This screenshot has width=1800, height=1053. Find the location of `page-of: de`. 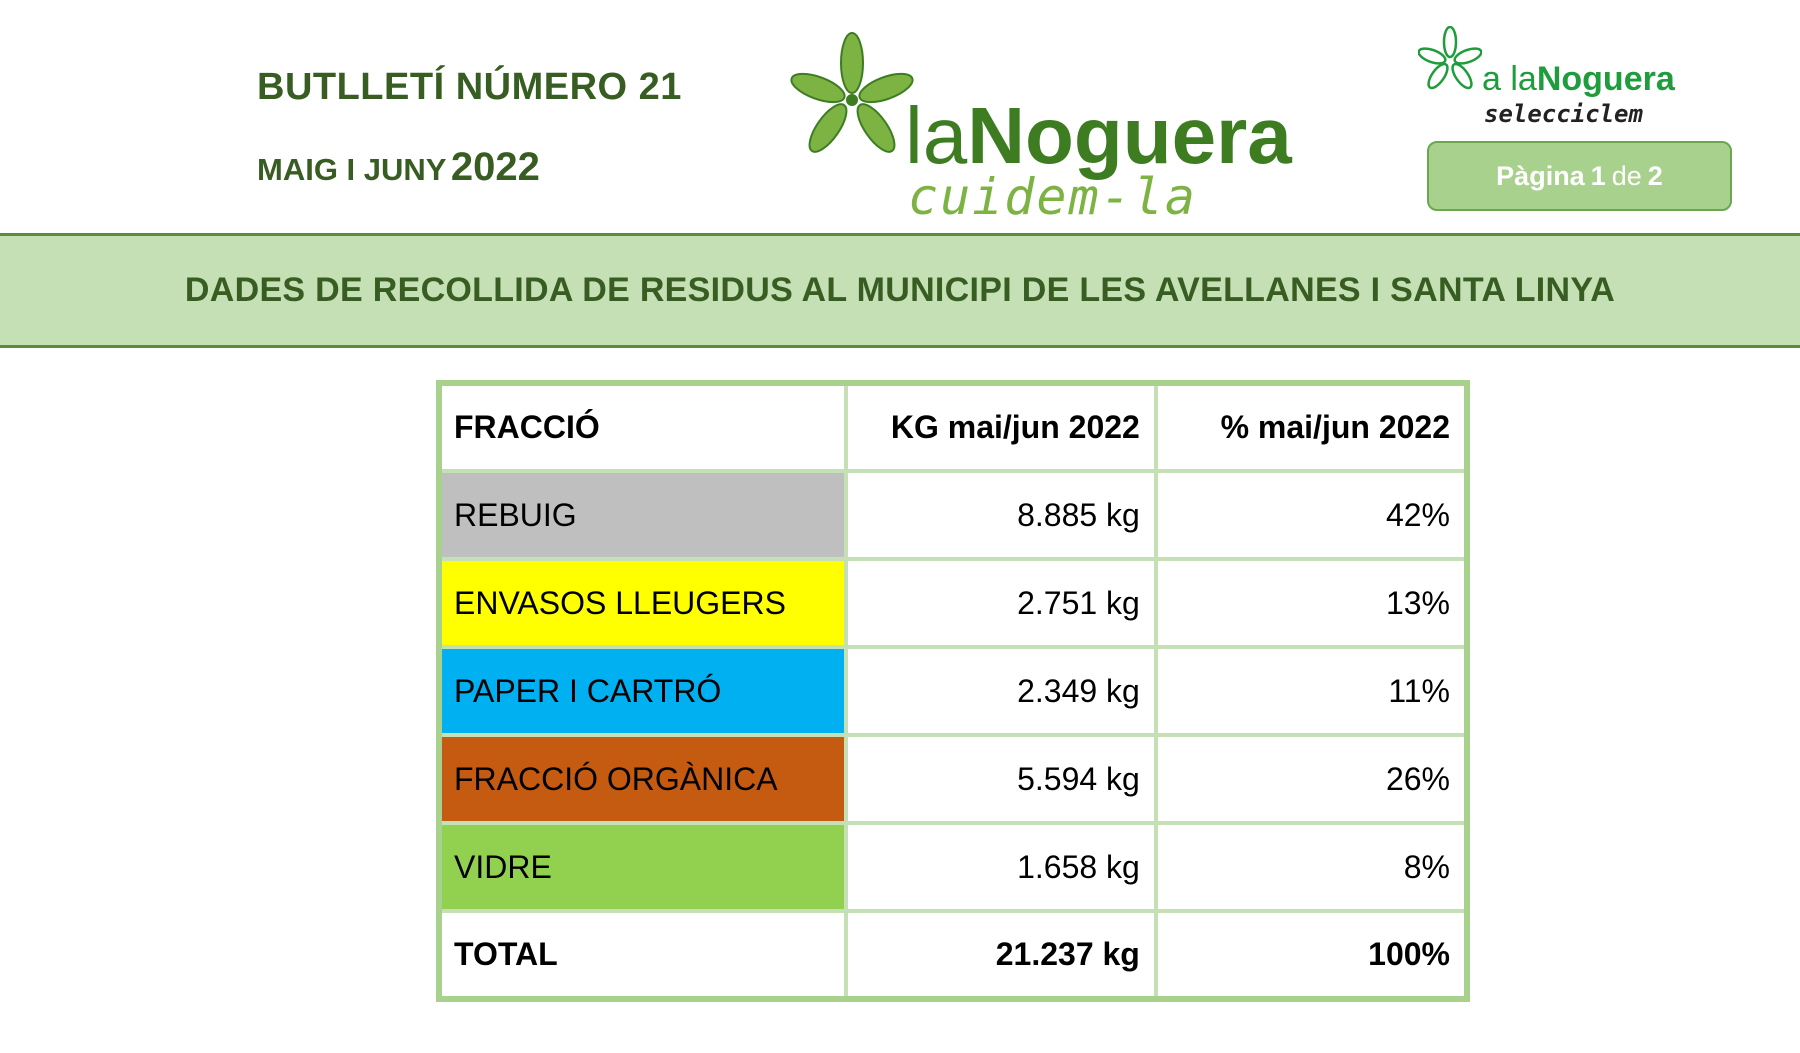

page-of: de is located at coordinates (1626, 175).